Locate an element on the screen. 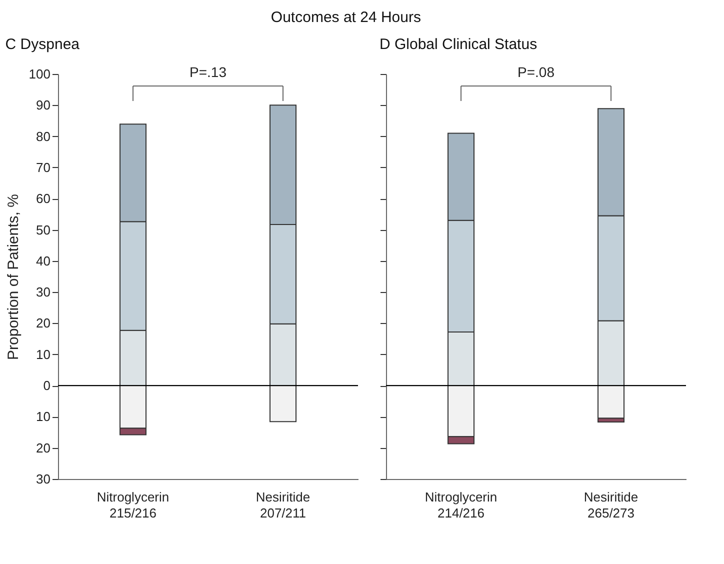 This screenshot has height=564, width=724. annotation: P=.13 is located at coordinates (208, 72).